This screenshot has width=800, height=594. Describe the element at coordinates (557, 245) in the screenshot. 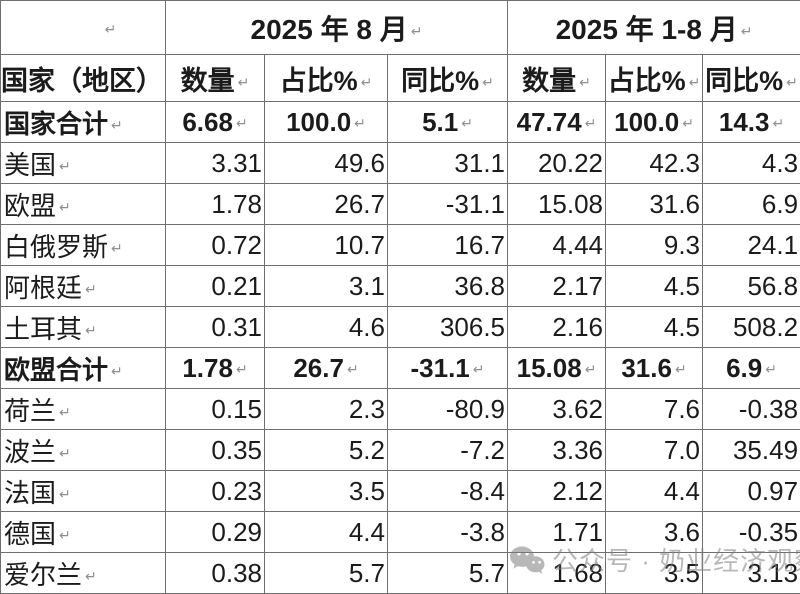

I see `value-cell: 4.44↵` at that location.